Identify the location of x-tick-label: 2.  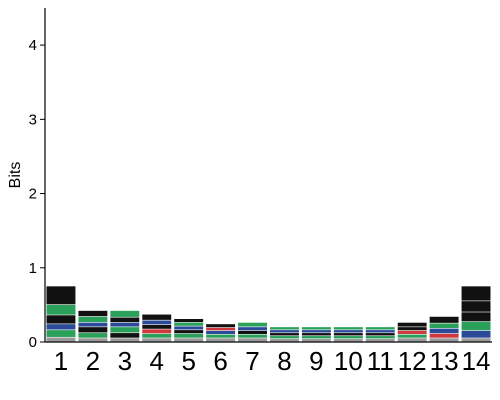
(93, 361).